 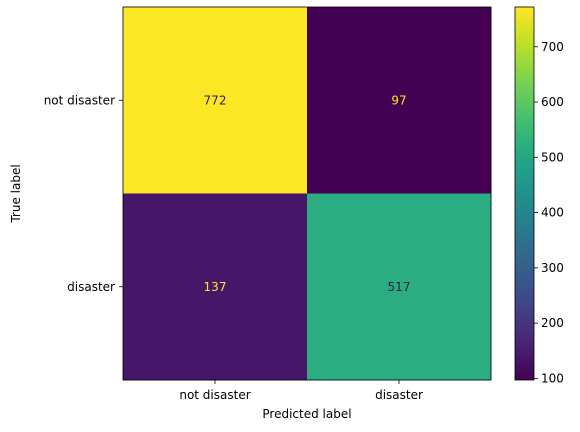 What do you see at coordinates (214, 395) in the screenshot?
I see `x-tick-label: not disaster` at bounding box center [214, 395].